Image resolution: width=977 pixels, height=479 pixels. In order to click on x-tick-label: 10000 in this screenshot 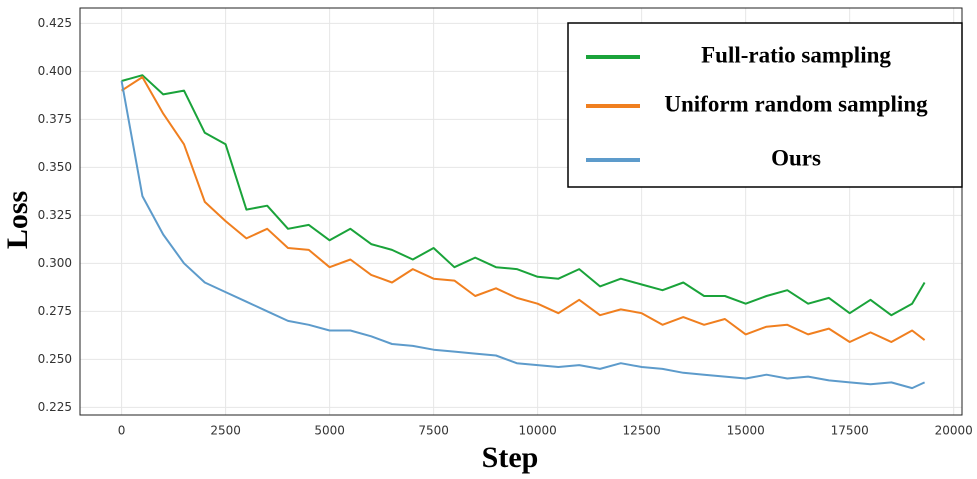, I will do `click(538, 431)`.